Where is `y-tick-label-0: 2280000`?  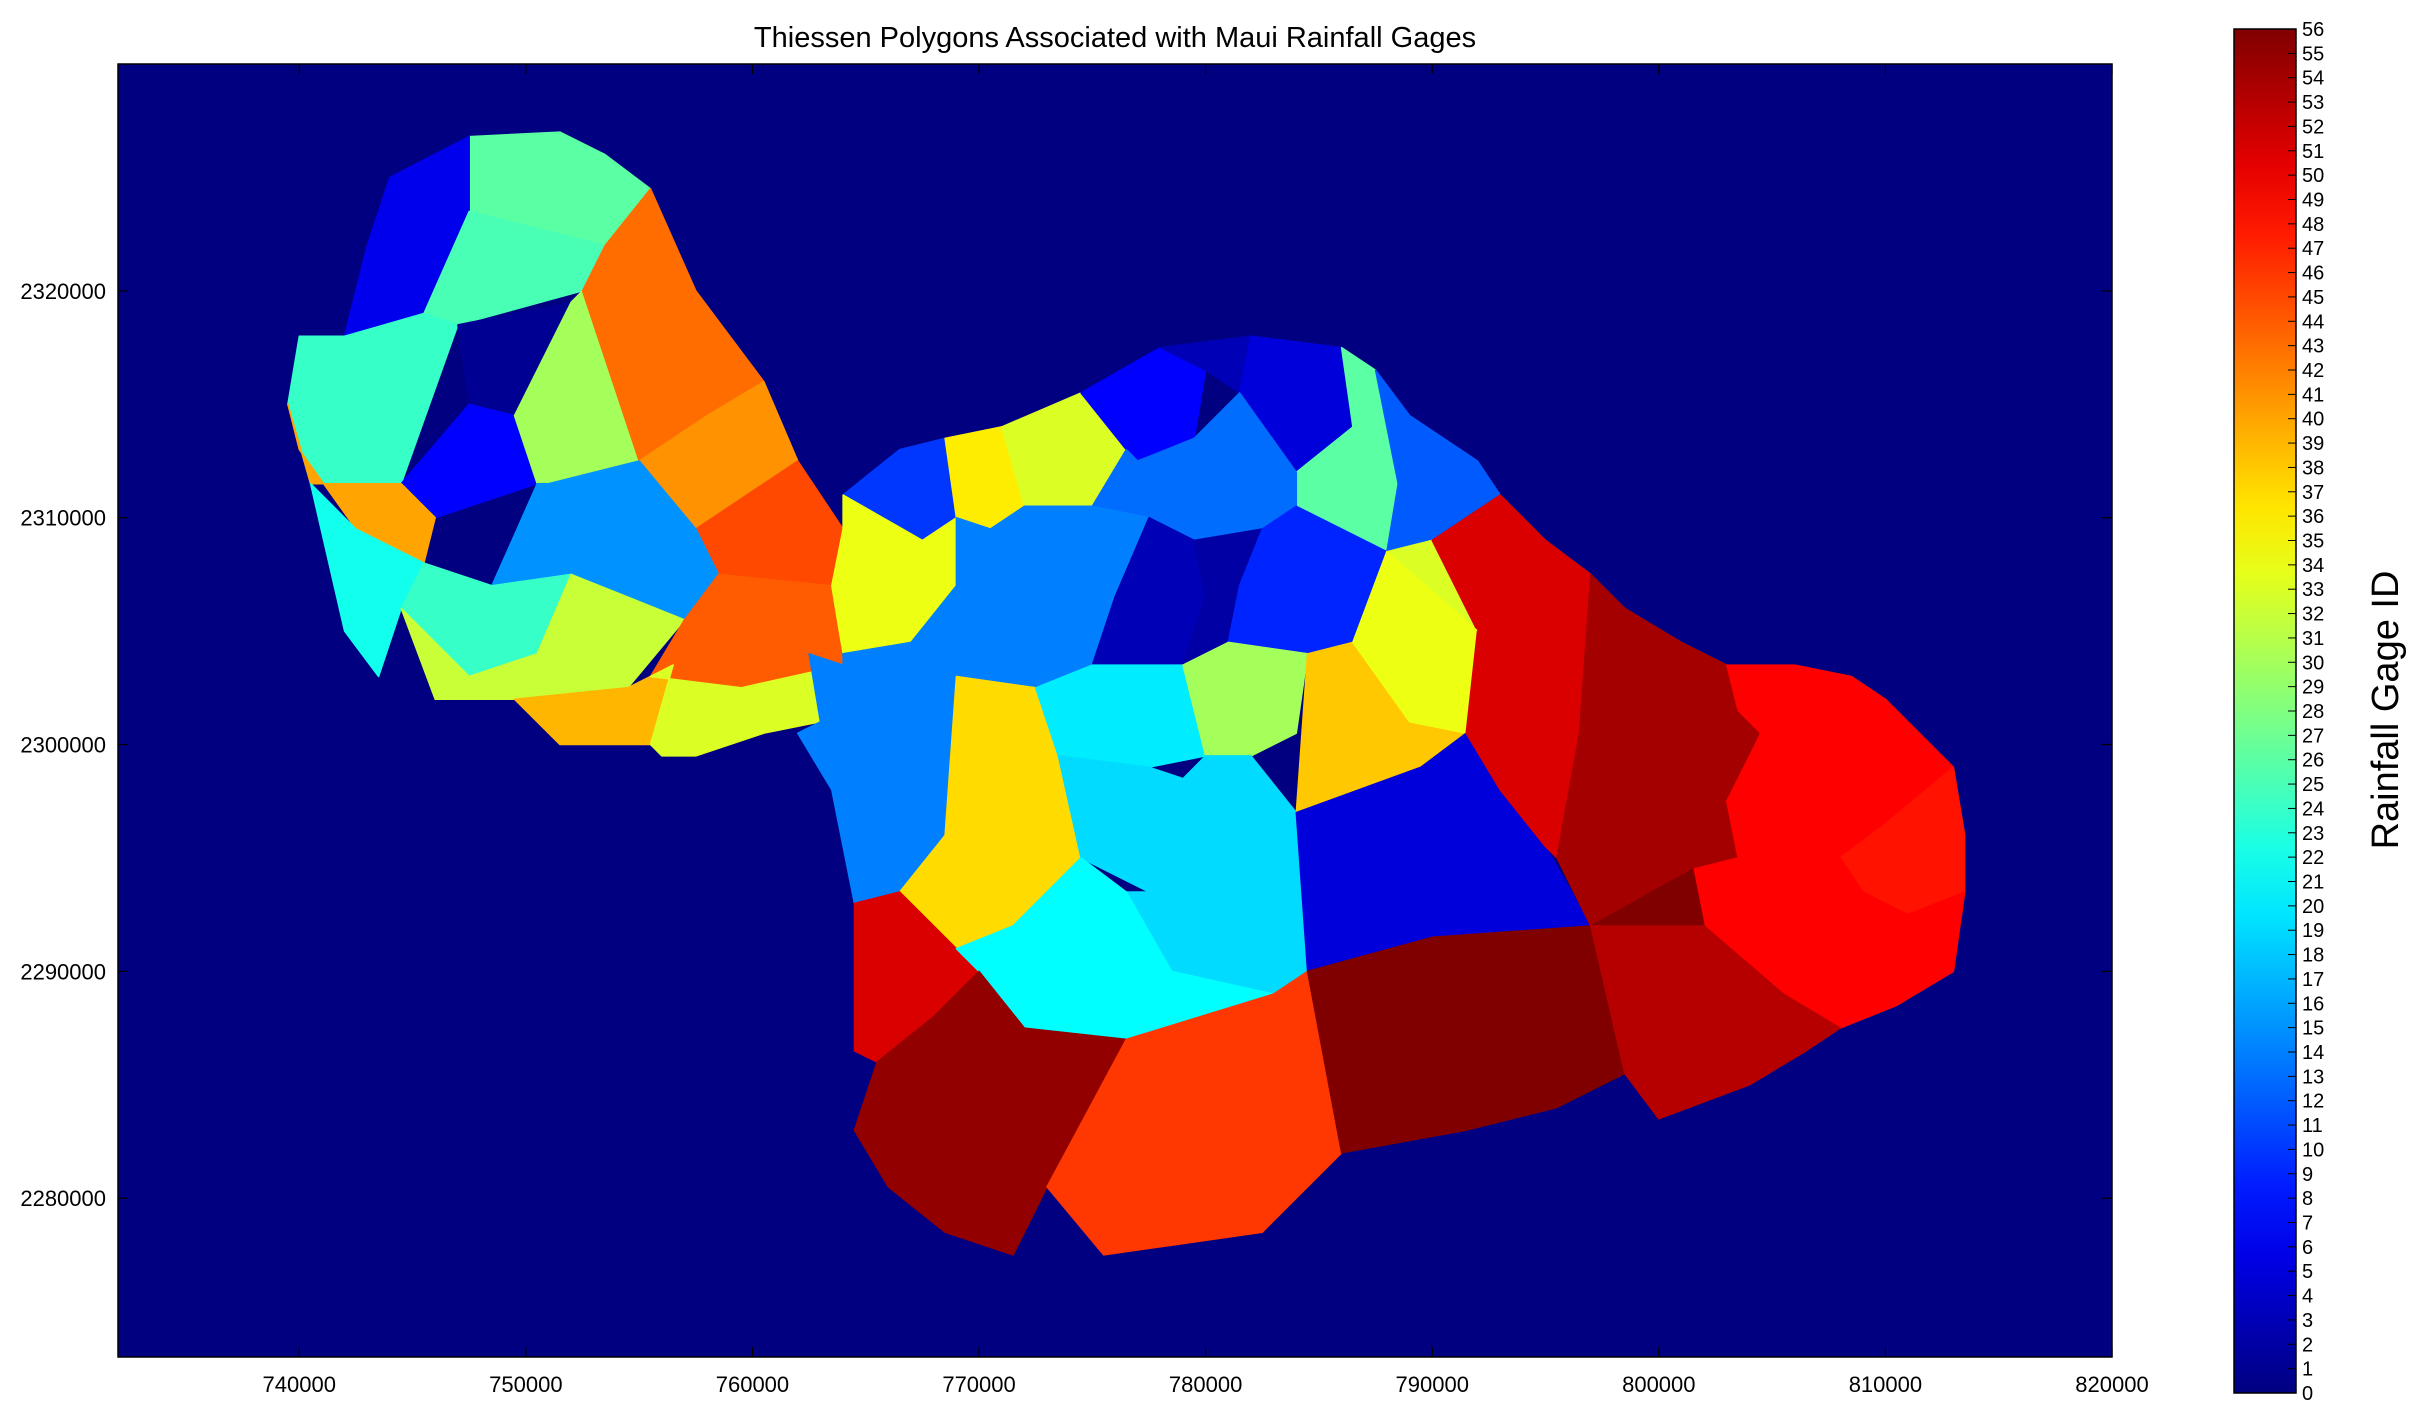
y-tick-label-0: 2280000 is located at coordinates (63, 1198).